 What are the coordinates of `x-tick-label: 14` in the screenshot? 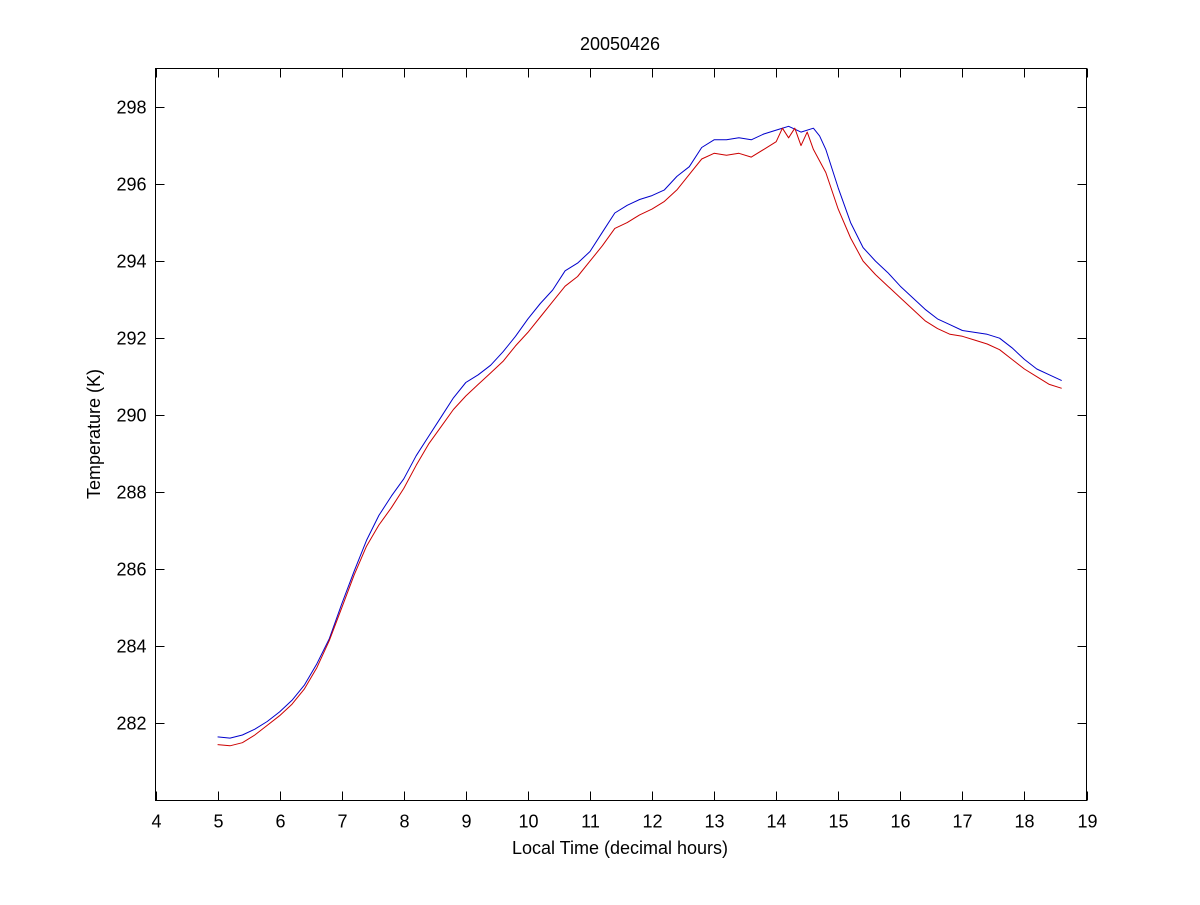 It's located at (776, 822).